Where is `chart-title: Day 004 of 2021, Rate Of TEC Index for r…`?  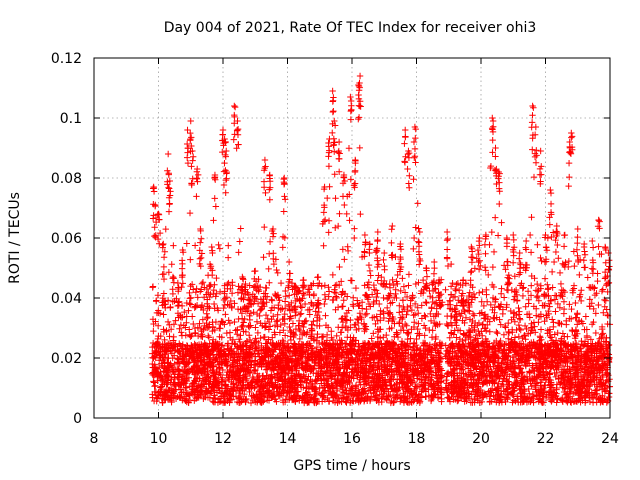
chart-title: Day 004 of 2021, Rate Of TEC Index for r… is located at coordinates (350, 28).